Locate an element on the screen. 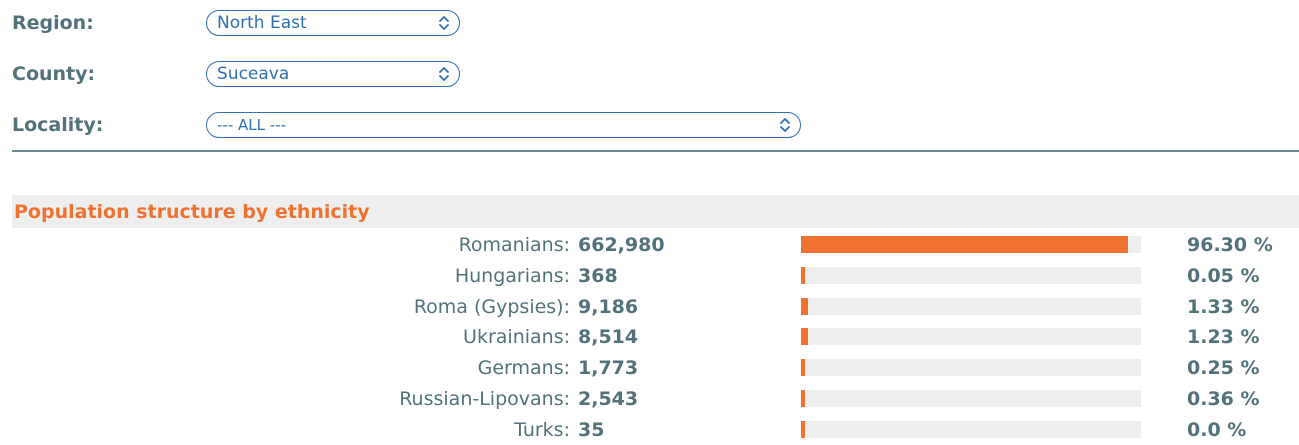 The width and height of the screenshot is (1299, 445). county-label: County: is located at coordinates (54, 74).